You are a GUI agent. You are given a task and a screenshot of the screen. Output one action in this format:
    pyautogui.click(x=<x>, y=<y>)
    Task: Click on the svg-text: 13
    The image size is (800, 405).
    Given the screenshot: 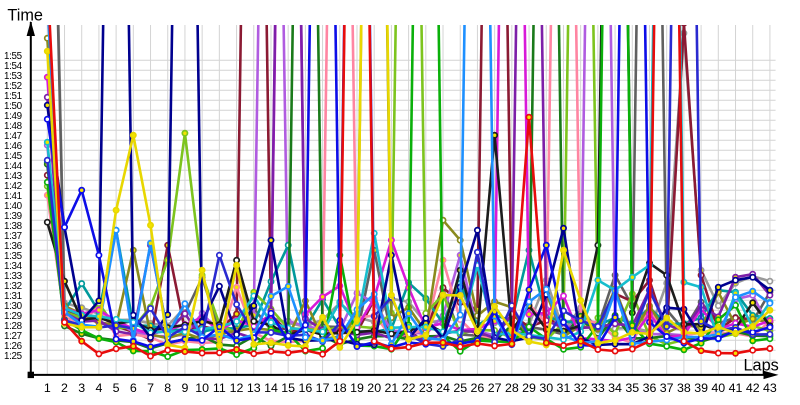 What is the action you would take?
    pyautogui.click(x=254, y=388)
    